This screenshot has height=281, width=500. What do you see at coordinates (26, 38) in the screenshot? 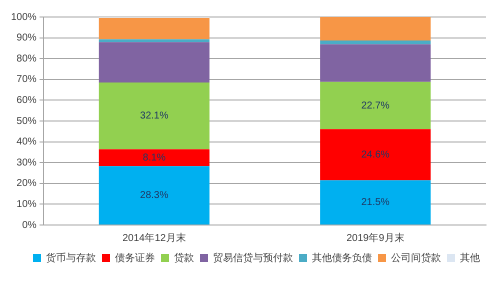
I see `y-tick-label: 90%` at bounding box center [26, 38].